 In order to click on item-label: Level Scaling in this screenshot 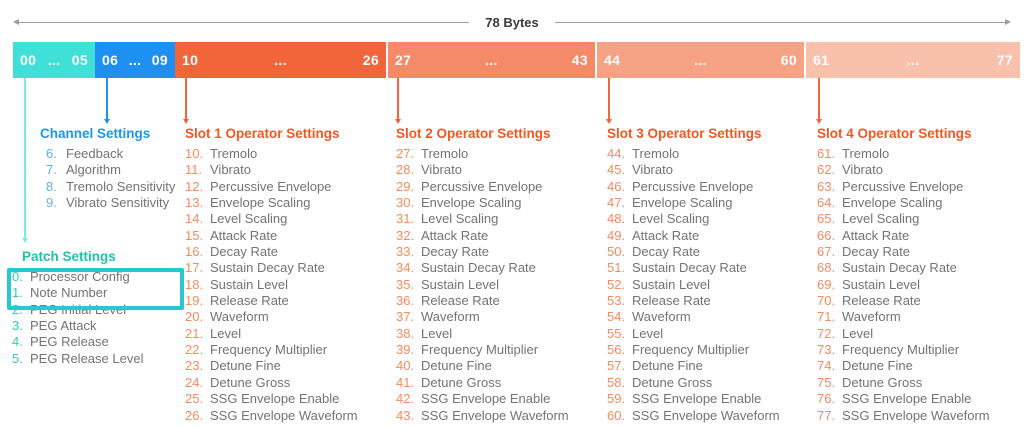, I will do `click(671, 219)`.